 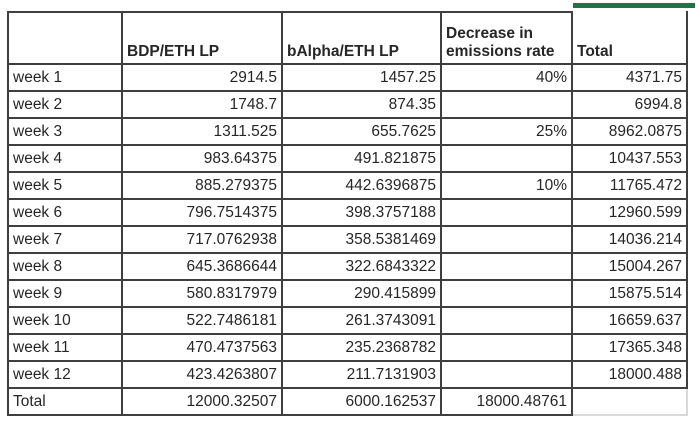 What do you see at coordinates (630, 132) in the screenshot?
I see `cell-r3-c4: 8962.0875` at bounding box center [630, 132].